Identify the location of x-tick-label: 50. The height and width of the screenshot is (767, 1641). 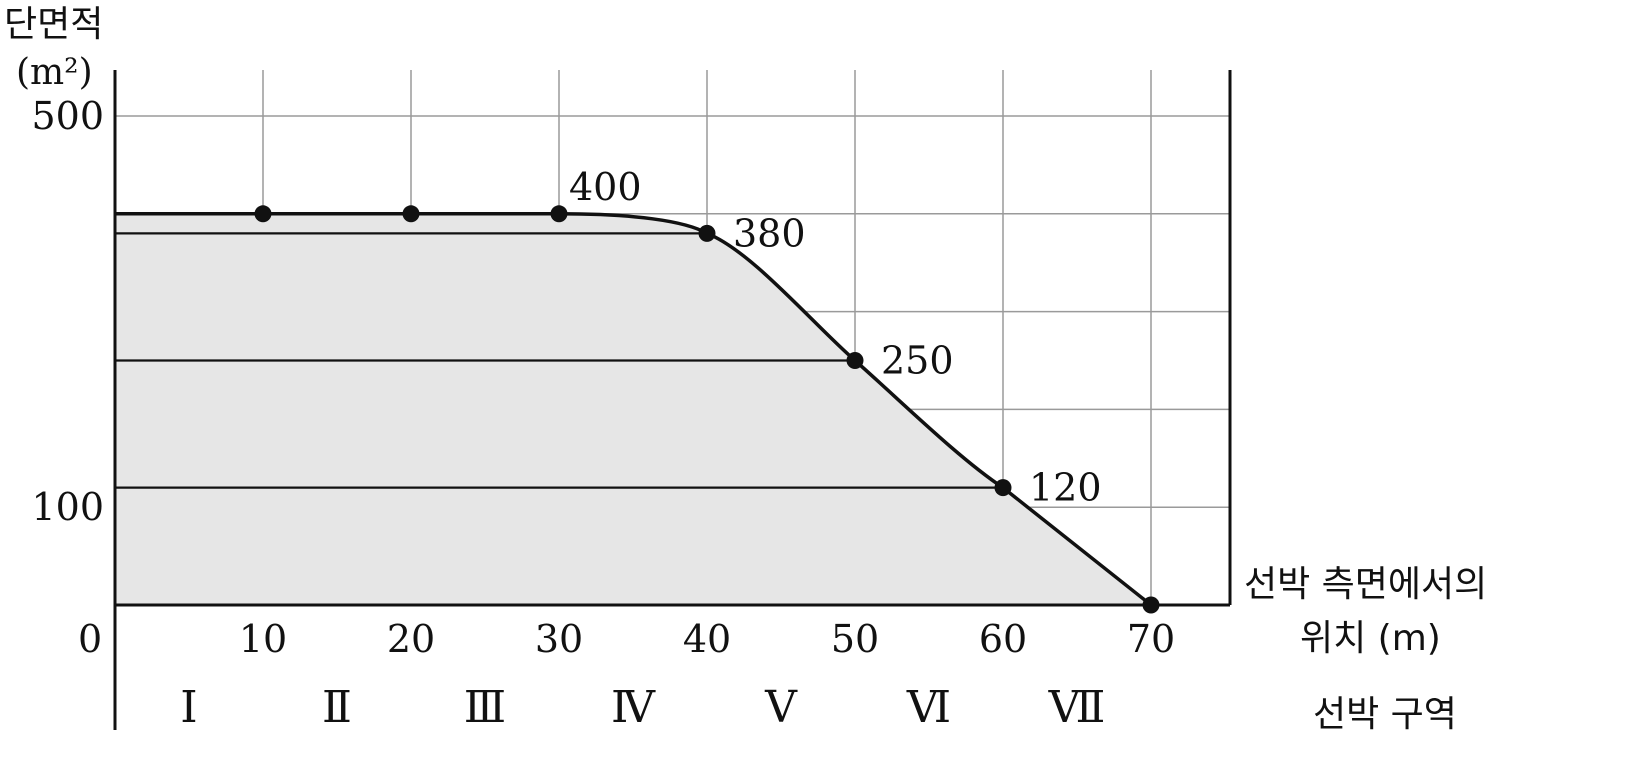
(855, 639).